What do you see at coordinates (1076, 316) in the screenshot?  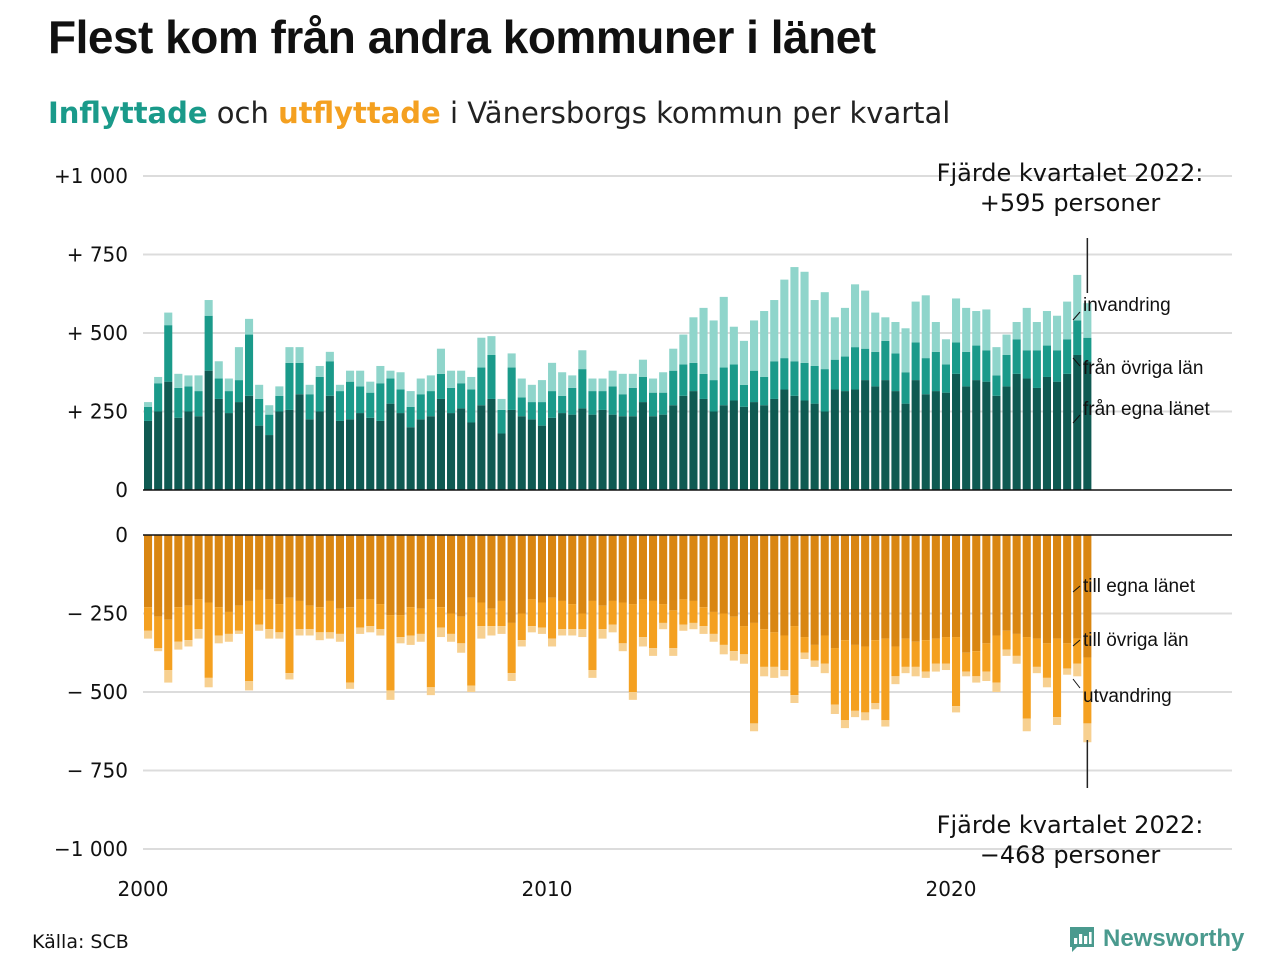 I see `series-leader-in` at bounding box center [1076, 316].